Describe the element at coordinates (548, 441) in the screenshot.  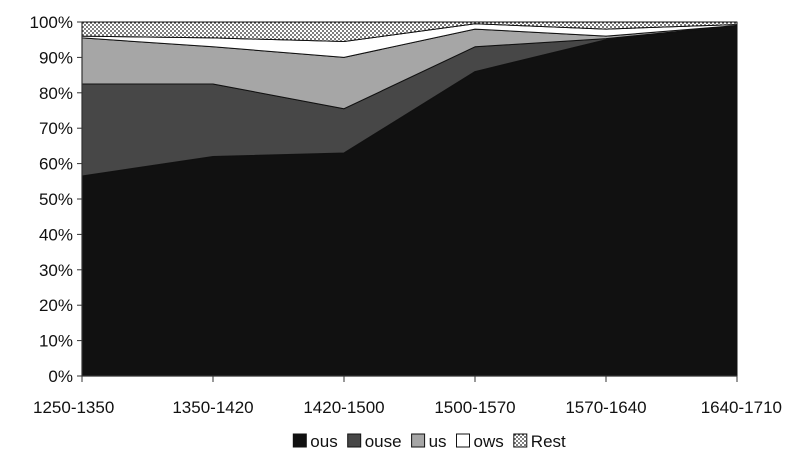
I see `legend-label-rest: Rest` at that location.